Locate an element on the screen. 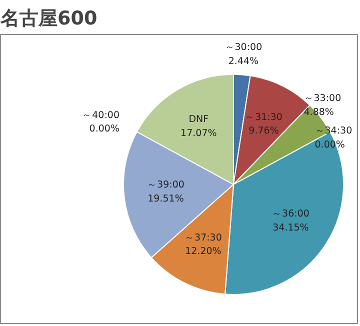 Image resolution: width=360 pixels, height=326 pixels. text: 0.00% is located at coordinates (104, 129).